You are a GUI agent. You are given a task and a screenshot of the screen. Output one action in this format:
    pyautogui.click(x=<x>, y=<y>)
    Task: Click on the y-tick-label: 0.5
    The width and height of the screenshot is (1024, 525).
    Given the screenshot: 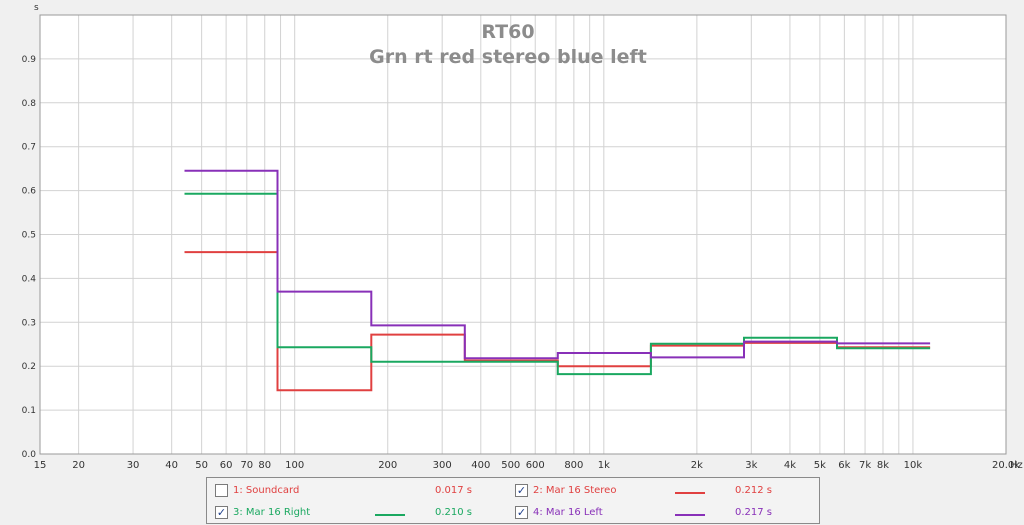 What is the action you would take?
    pyautogui.click(x=29, y=236)
    